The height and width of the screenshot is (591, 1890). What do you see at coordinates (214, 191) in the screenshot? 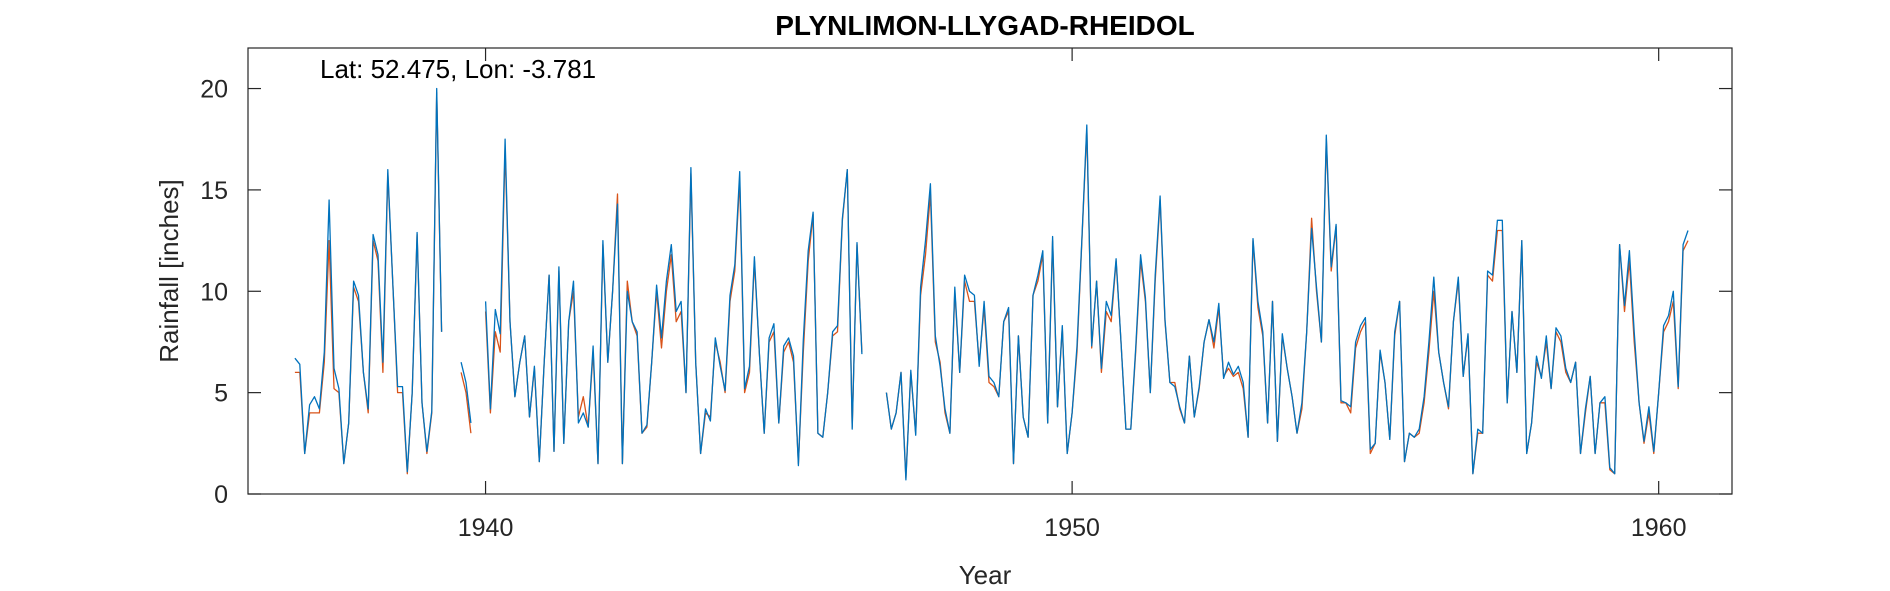
I see `y-tick-label: 15` at bounding box center [214, 191].